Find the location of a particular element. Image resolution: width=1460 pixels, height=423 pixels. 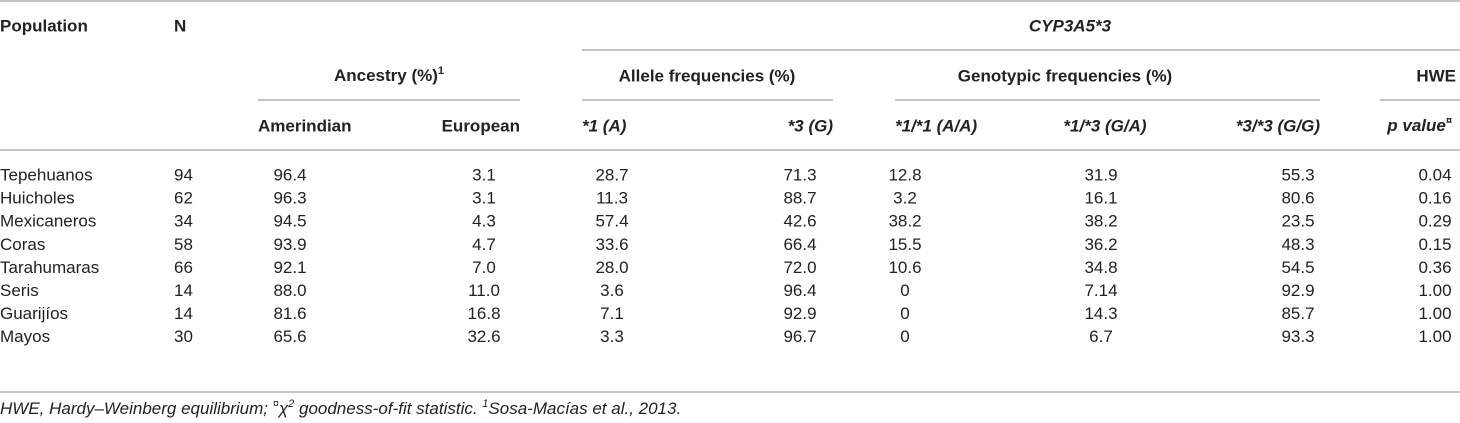

cell: Mayos is located at coordinates (25, 336).